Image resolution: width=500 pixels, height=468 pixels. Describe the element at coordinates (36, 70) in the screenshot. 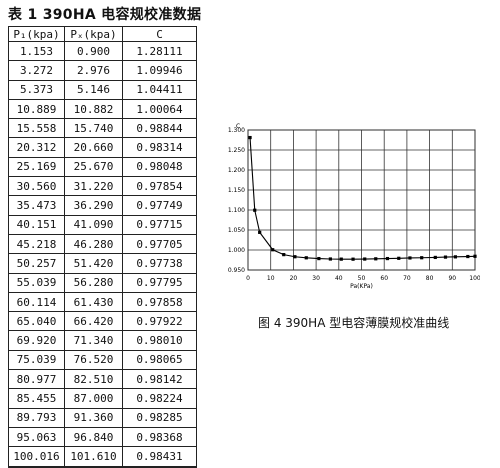

I see `cell-p1: 3.272` at that location.